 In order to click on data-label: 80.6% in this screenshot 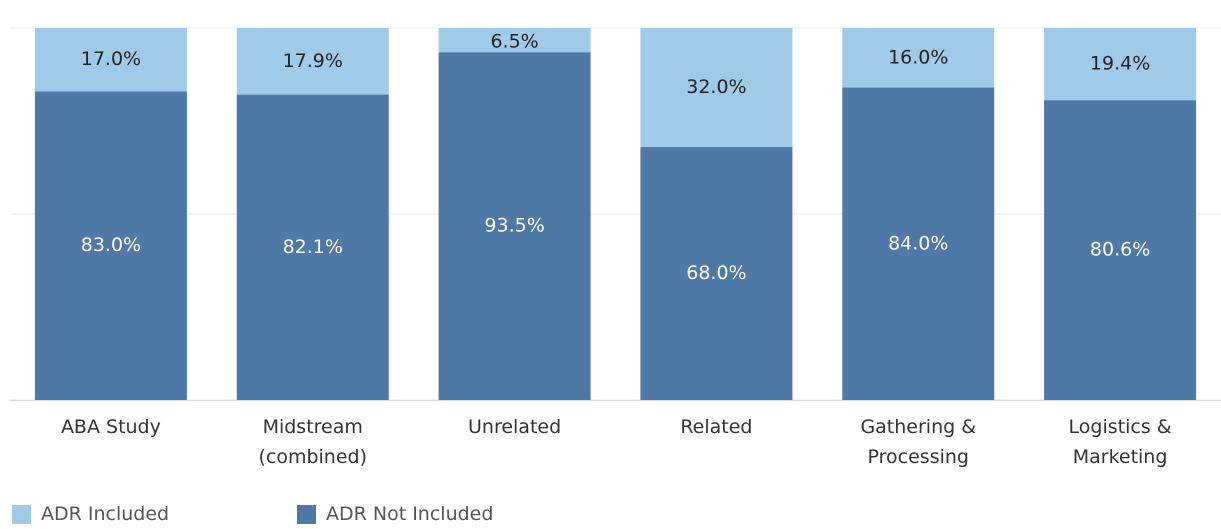, I will do `click(1120, 250)`.